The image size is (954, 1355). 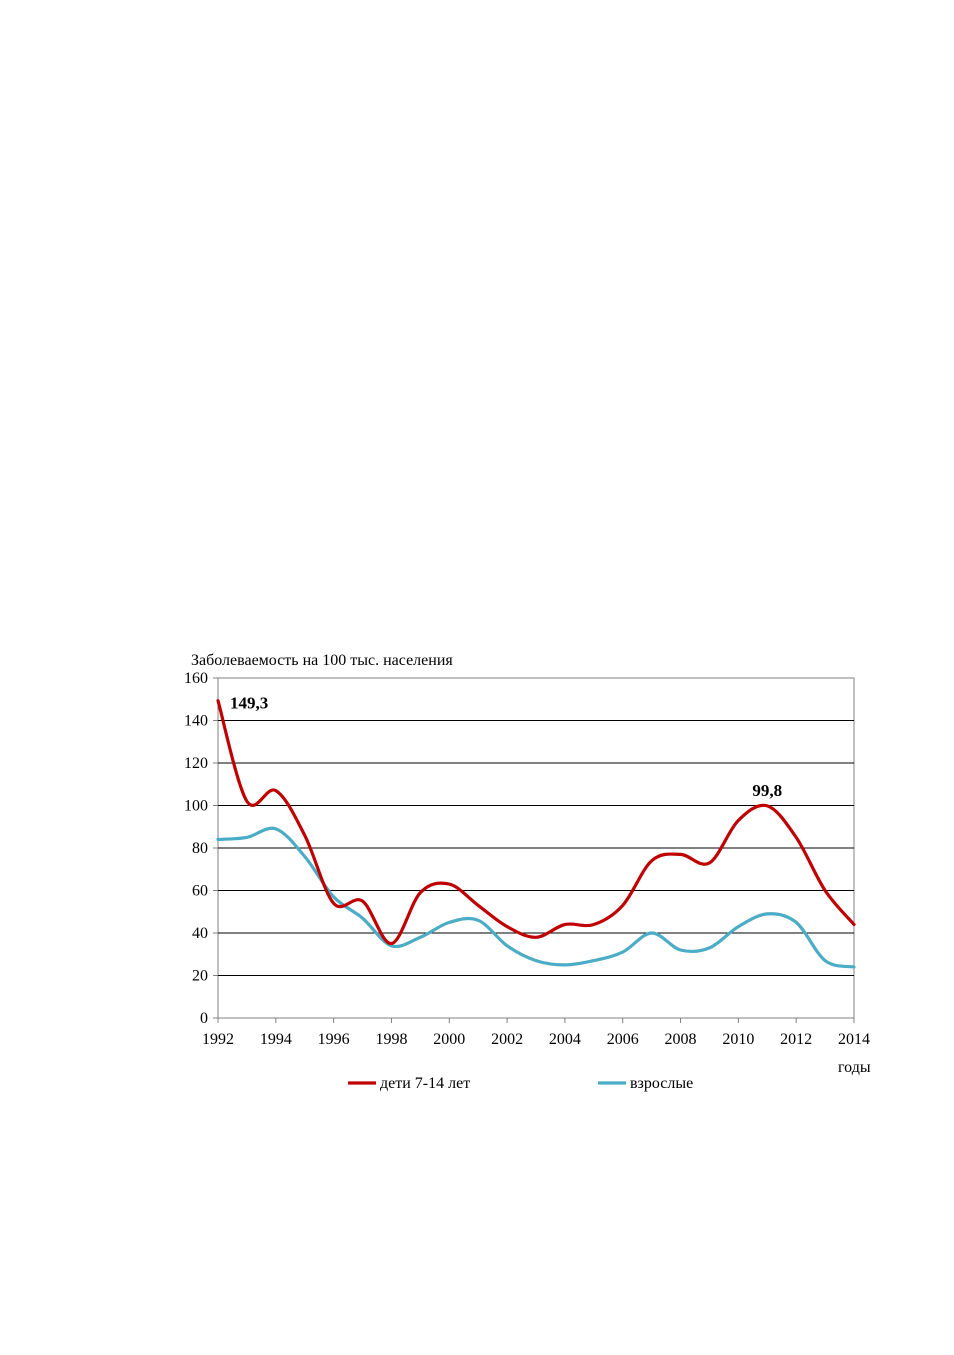 What do you see at coordinates (854, 1067) in the screenshot?
I see `x-axis-title: годы` at bounding box center [854, 1067].